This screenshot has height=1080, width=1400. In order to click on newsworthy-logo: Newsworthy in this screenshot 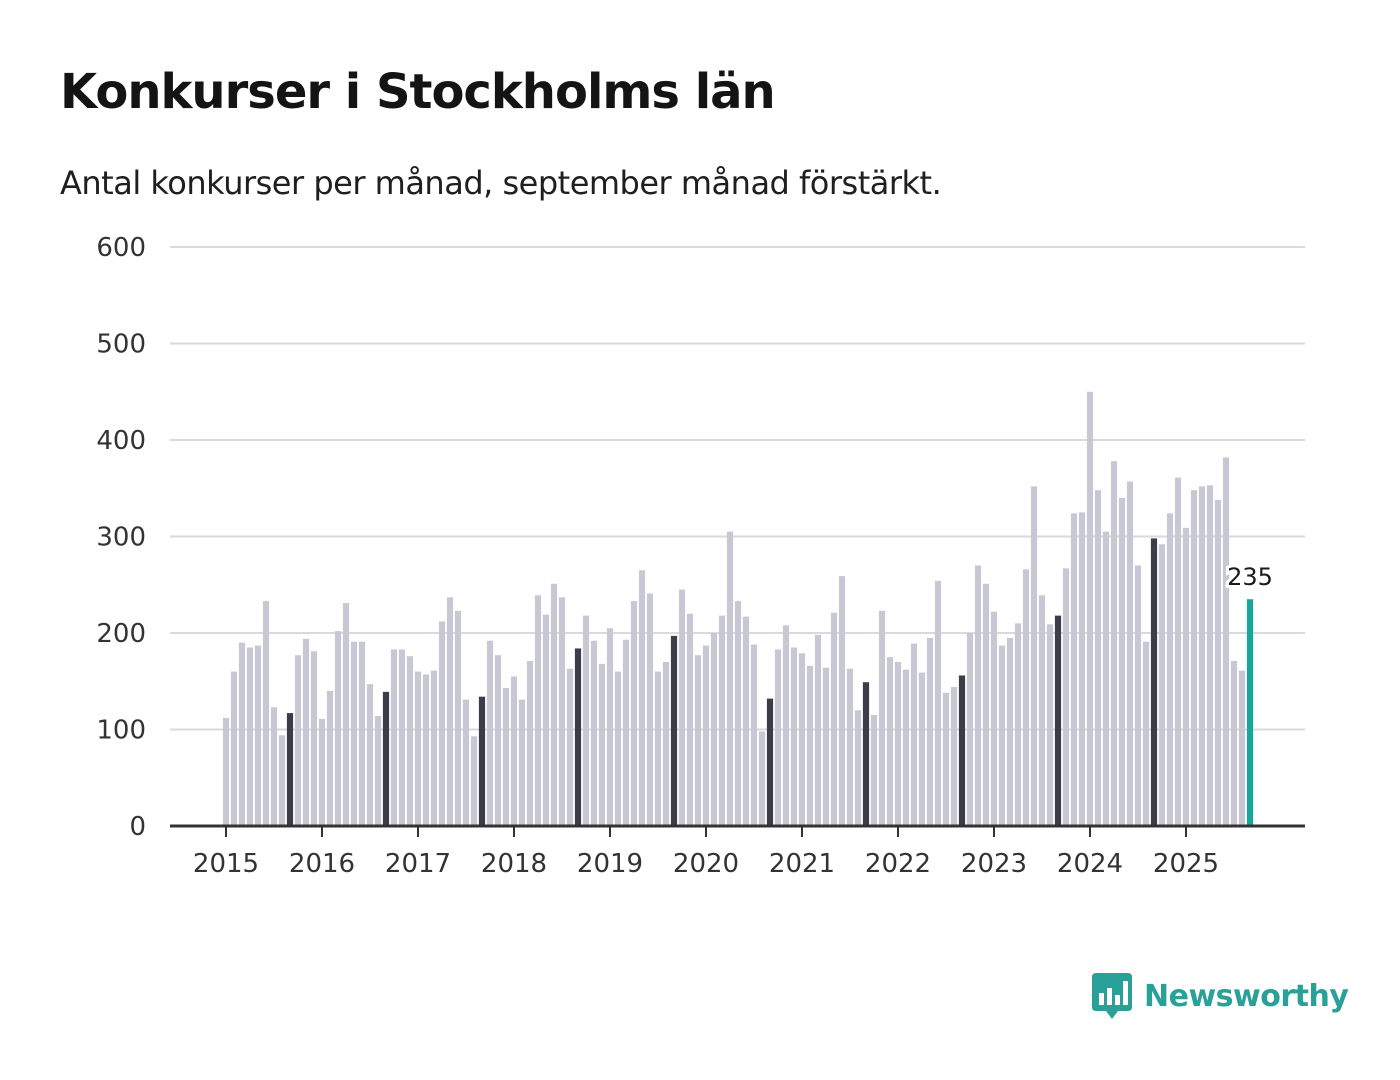, I will do `click(1219, 996)`.